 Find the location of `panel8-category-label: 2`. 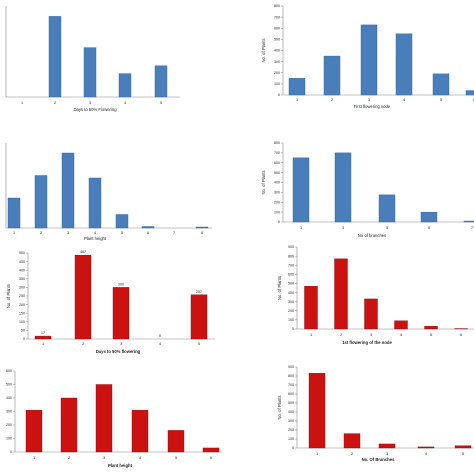

panel8-category-label: 2 is located at coordinates (352, 454).